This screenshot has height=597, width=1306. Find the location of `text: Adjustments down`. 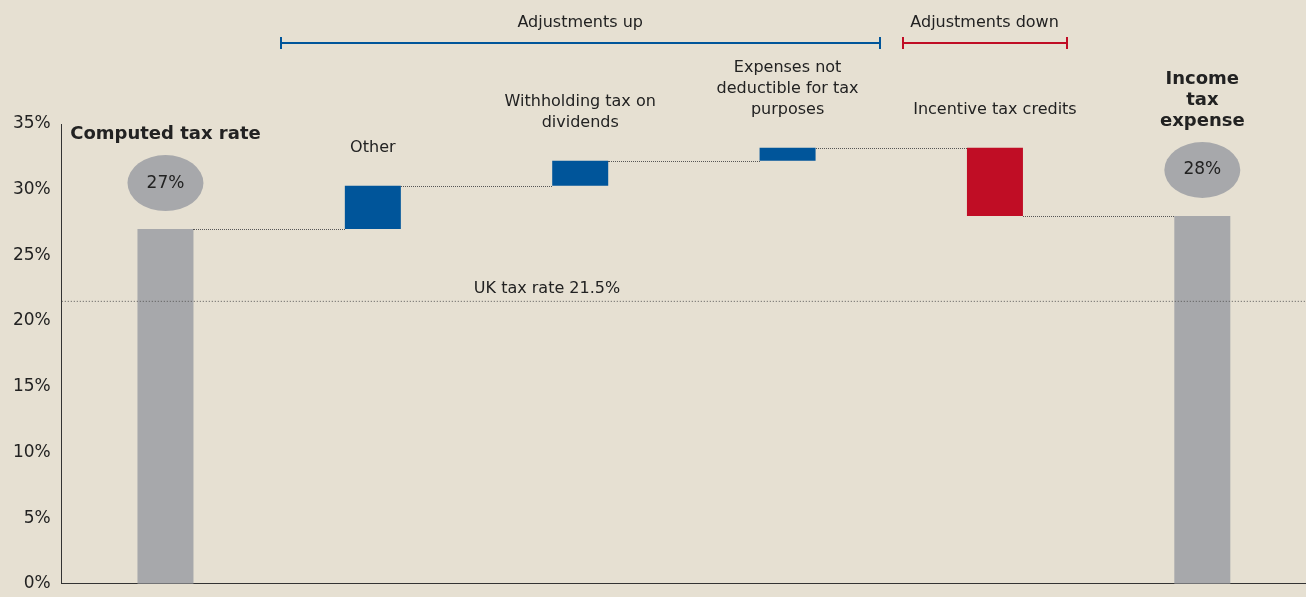

text: Adjustments down is located at coordinates (984, 21).